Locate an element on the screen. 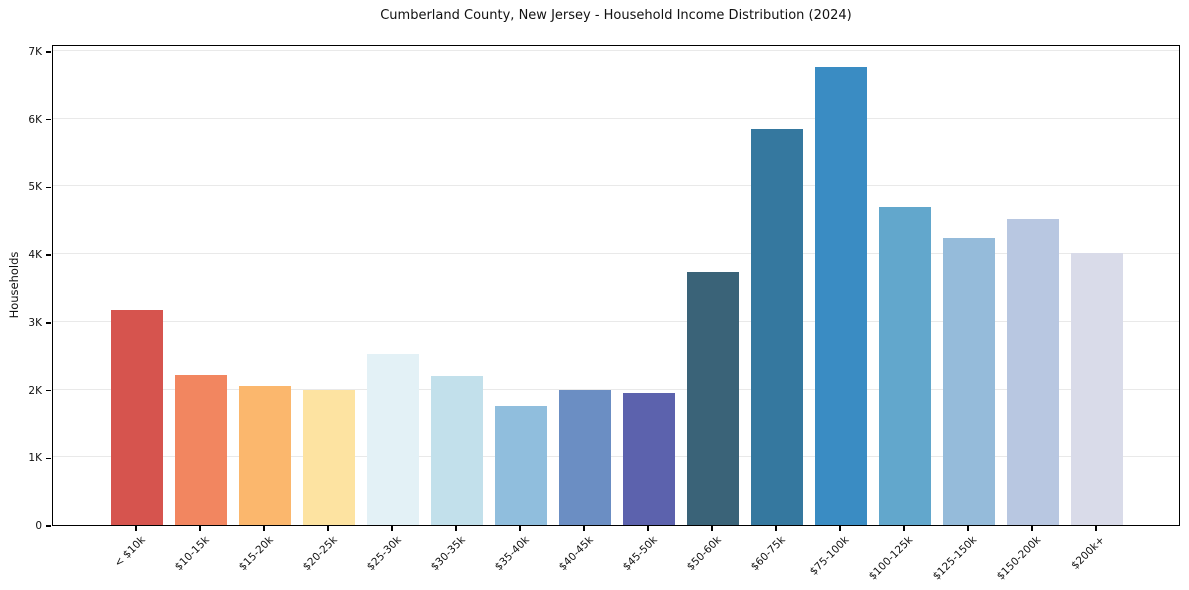 The width and height of the screenshot is (1189, 590). x-tick-label: $100-125k is located at coordinates (891, 558).